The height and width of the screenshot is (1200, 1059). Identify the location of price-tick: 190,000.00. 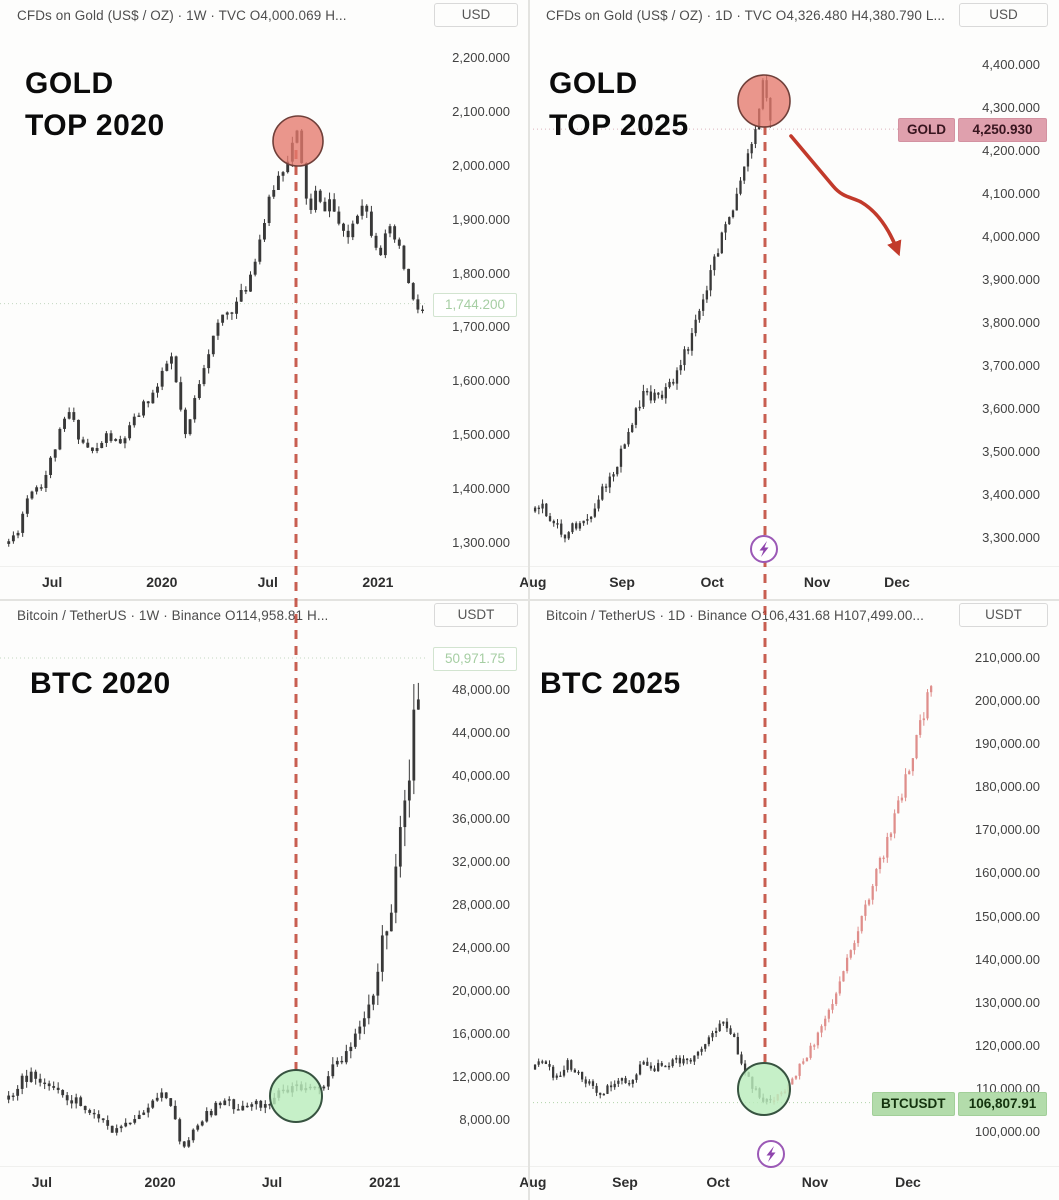
(1007, 744).